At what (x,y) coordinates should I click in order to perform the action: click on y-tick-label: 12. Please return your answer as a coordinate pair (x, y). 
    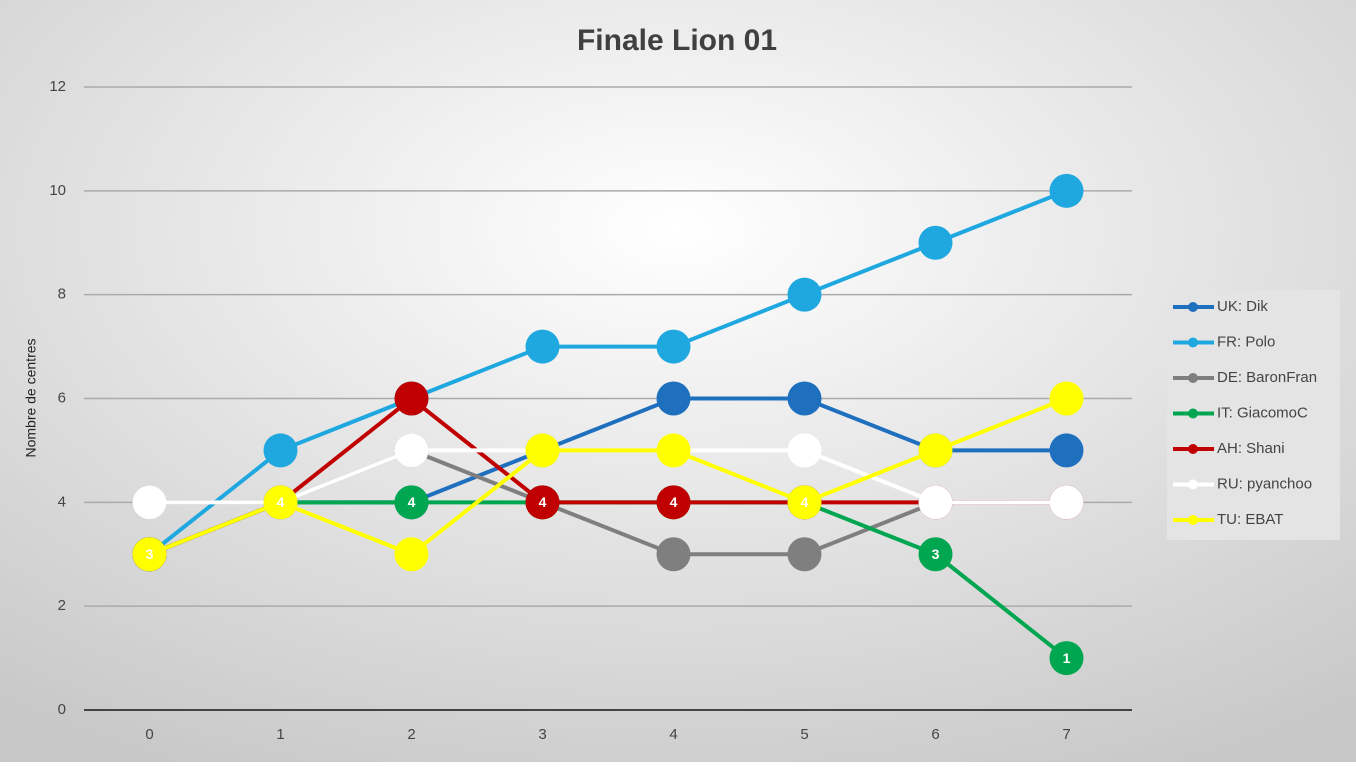
    Looking at the image, I should click on (57, 86).